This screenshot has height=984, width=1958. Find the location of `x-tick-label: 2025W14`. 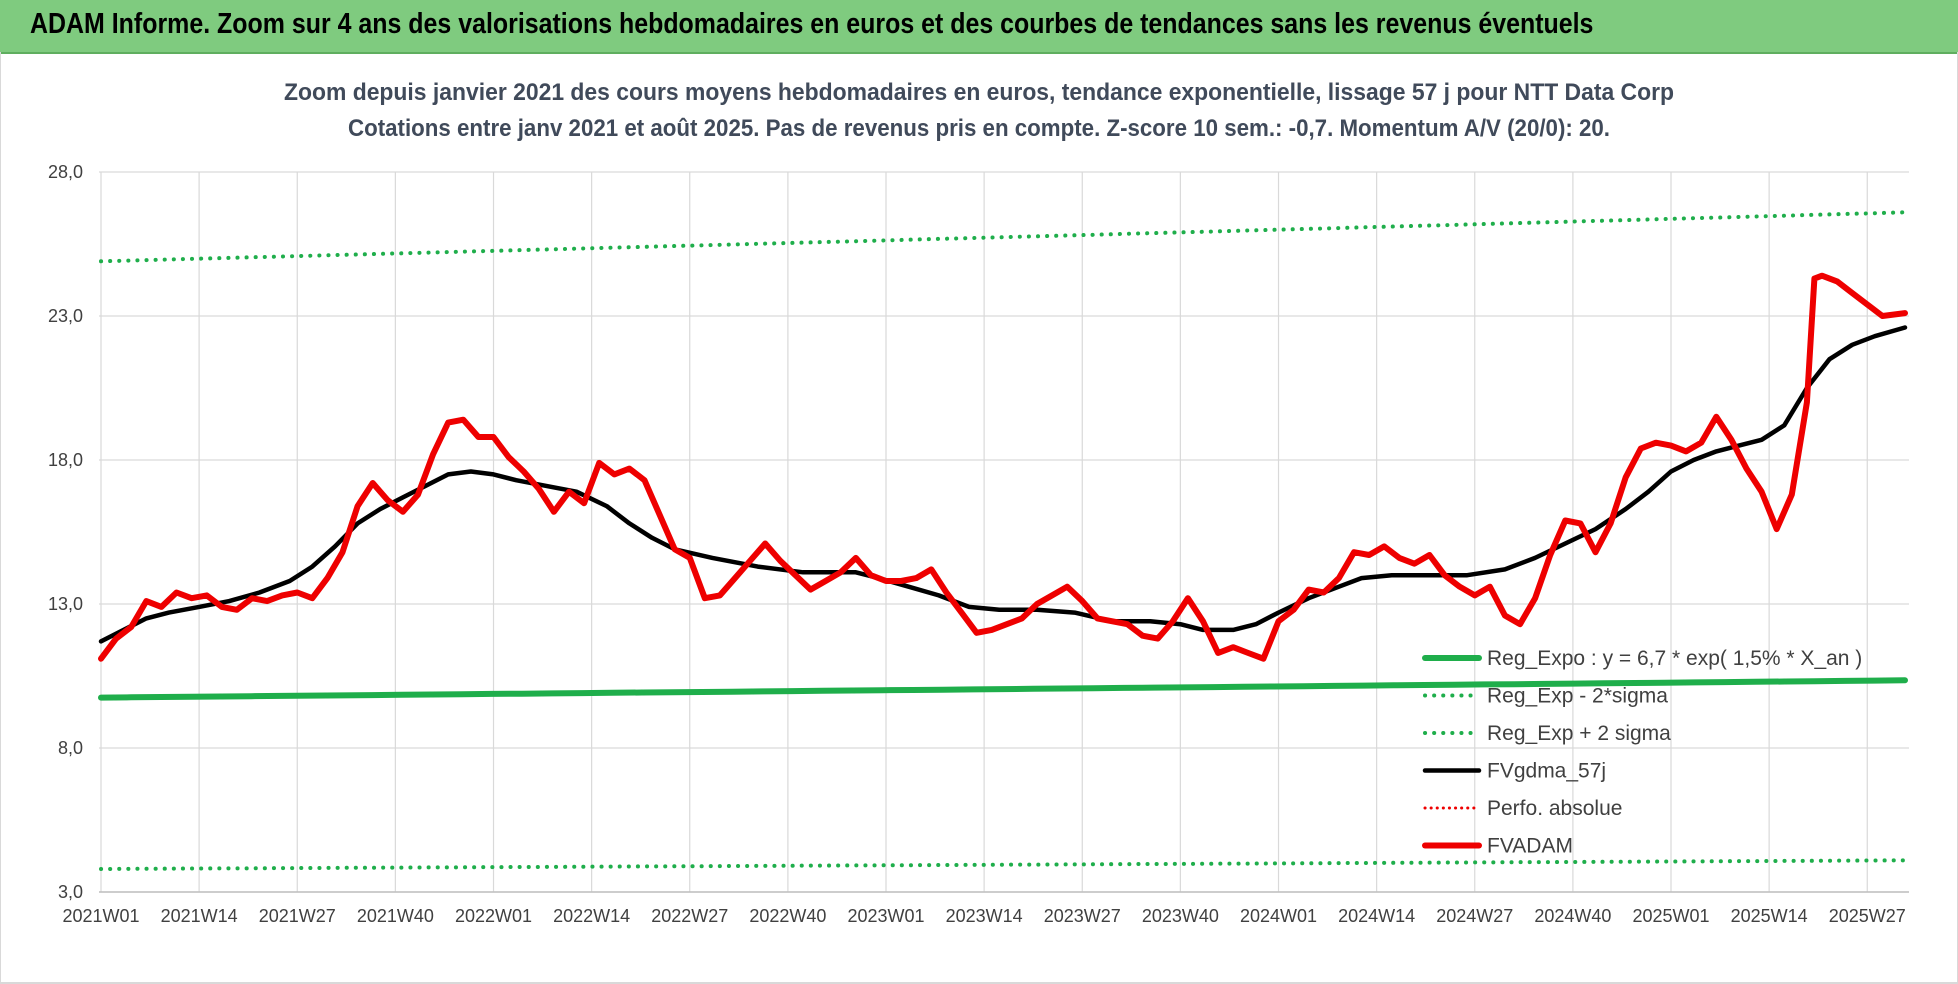

x-tick-label: 2025W14 is located at coordinates (1769, 916).